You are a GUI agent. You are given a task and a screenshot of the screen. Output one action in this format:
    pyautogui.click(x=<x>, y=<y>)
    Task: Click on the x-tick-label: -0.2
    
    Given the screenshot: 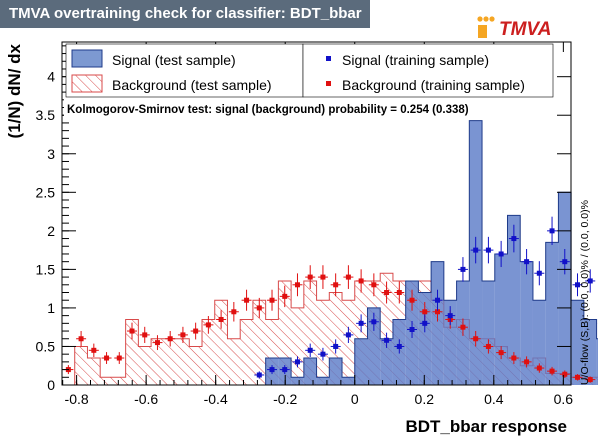 What is the action you would take?
    pyautogui.click(x=285, y=399)
    